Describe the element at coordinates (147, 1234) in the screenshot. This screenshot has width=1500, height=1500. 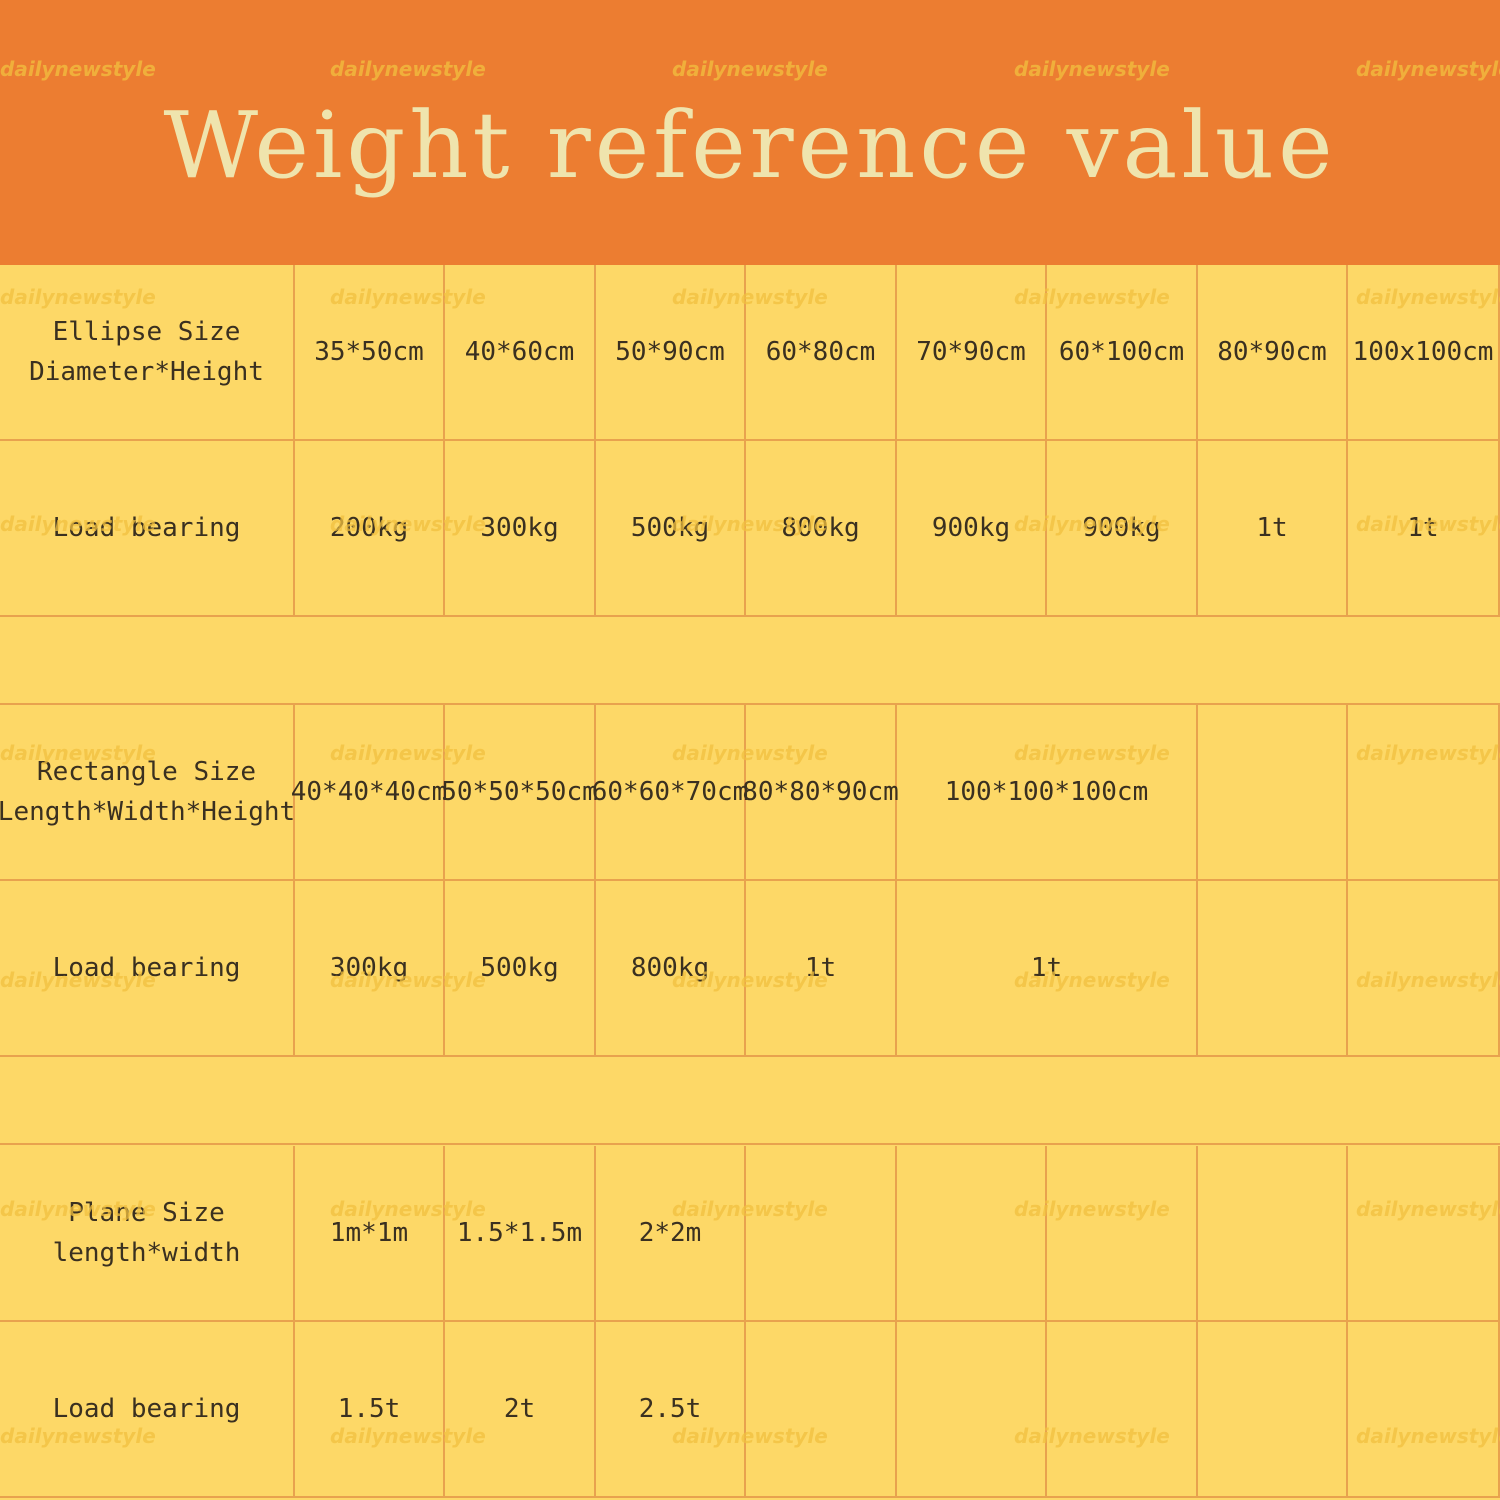
I see `size-label-cell: Plane Size length*width` at that location.